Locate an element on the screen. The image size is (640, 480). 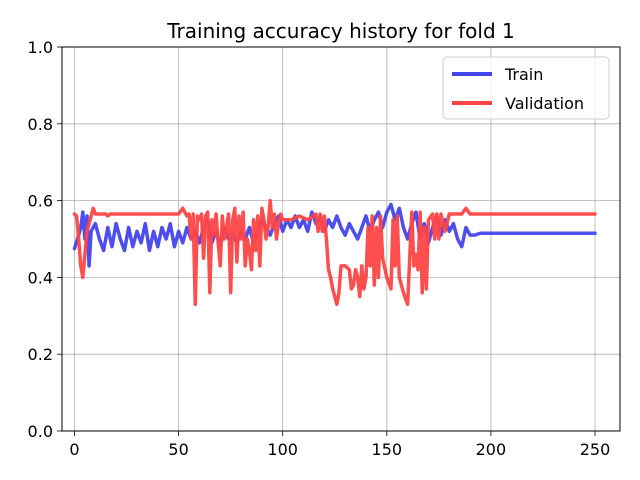
x-tick-label: 50 is located at coordinates (178, 449).